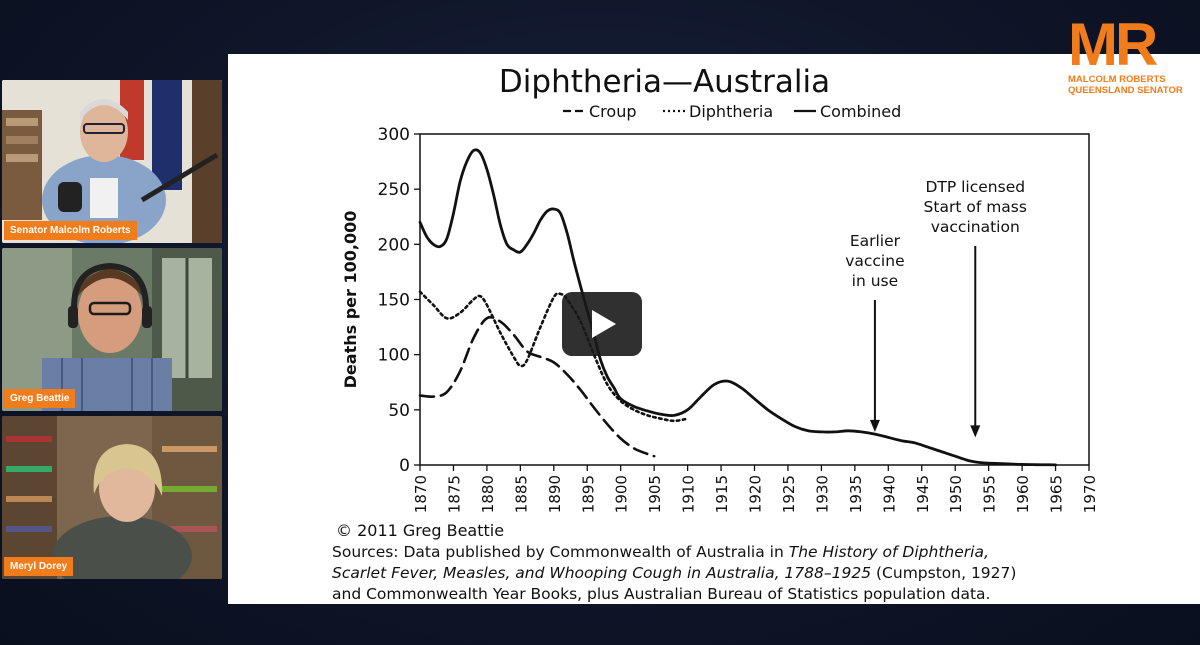 The image size is (1200, 645). What do you see at coordinates (1023, 494) in the screenshot?
I see `x-tick-label: 1960` at bounding box center [1023, 494].